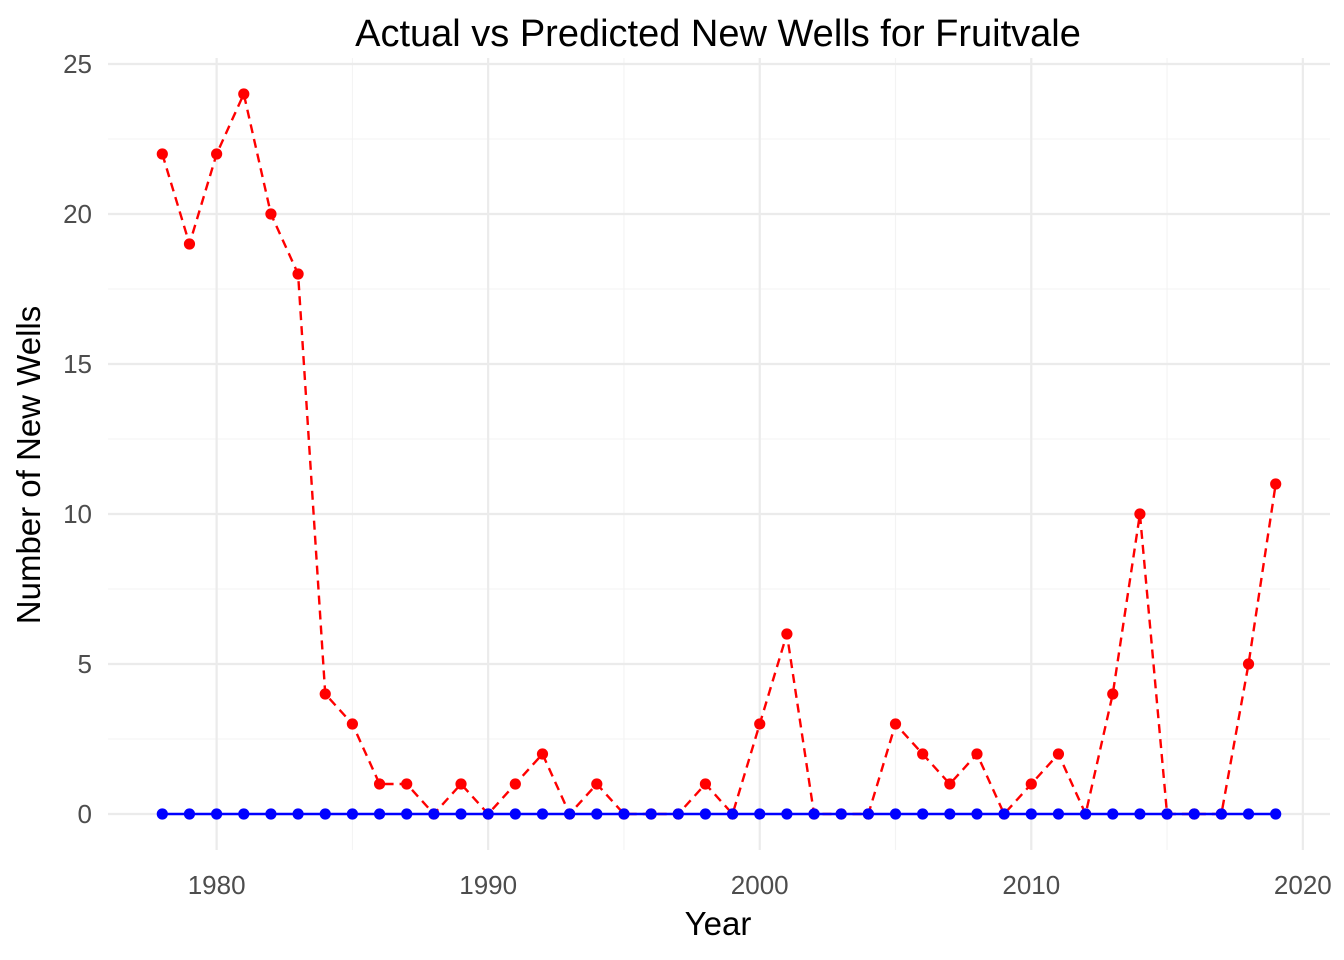 This screenshot has height=960, width=1344. What do you see at coordinates (85, 814) in the screenshot?
I see `y-tick-label: 0` at bounding box center [85, 814].